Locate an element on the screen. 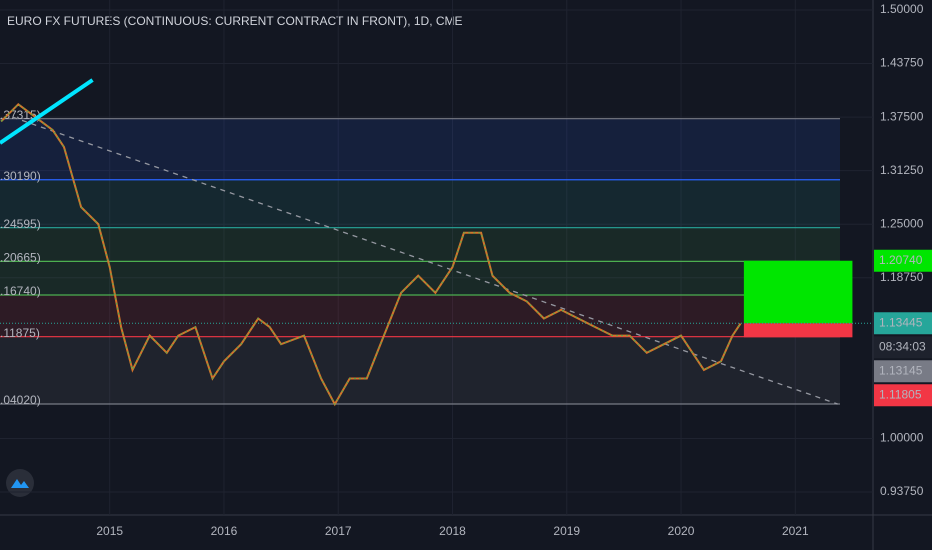 The height and width of the screenshot is (550, 932). x-tick-label: 2016 is located at coordinates (224, 531).